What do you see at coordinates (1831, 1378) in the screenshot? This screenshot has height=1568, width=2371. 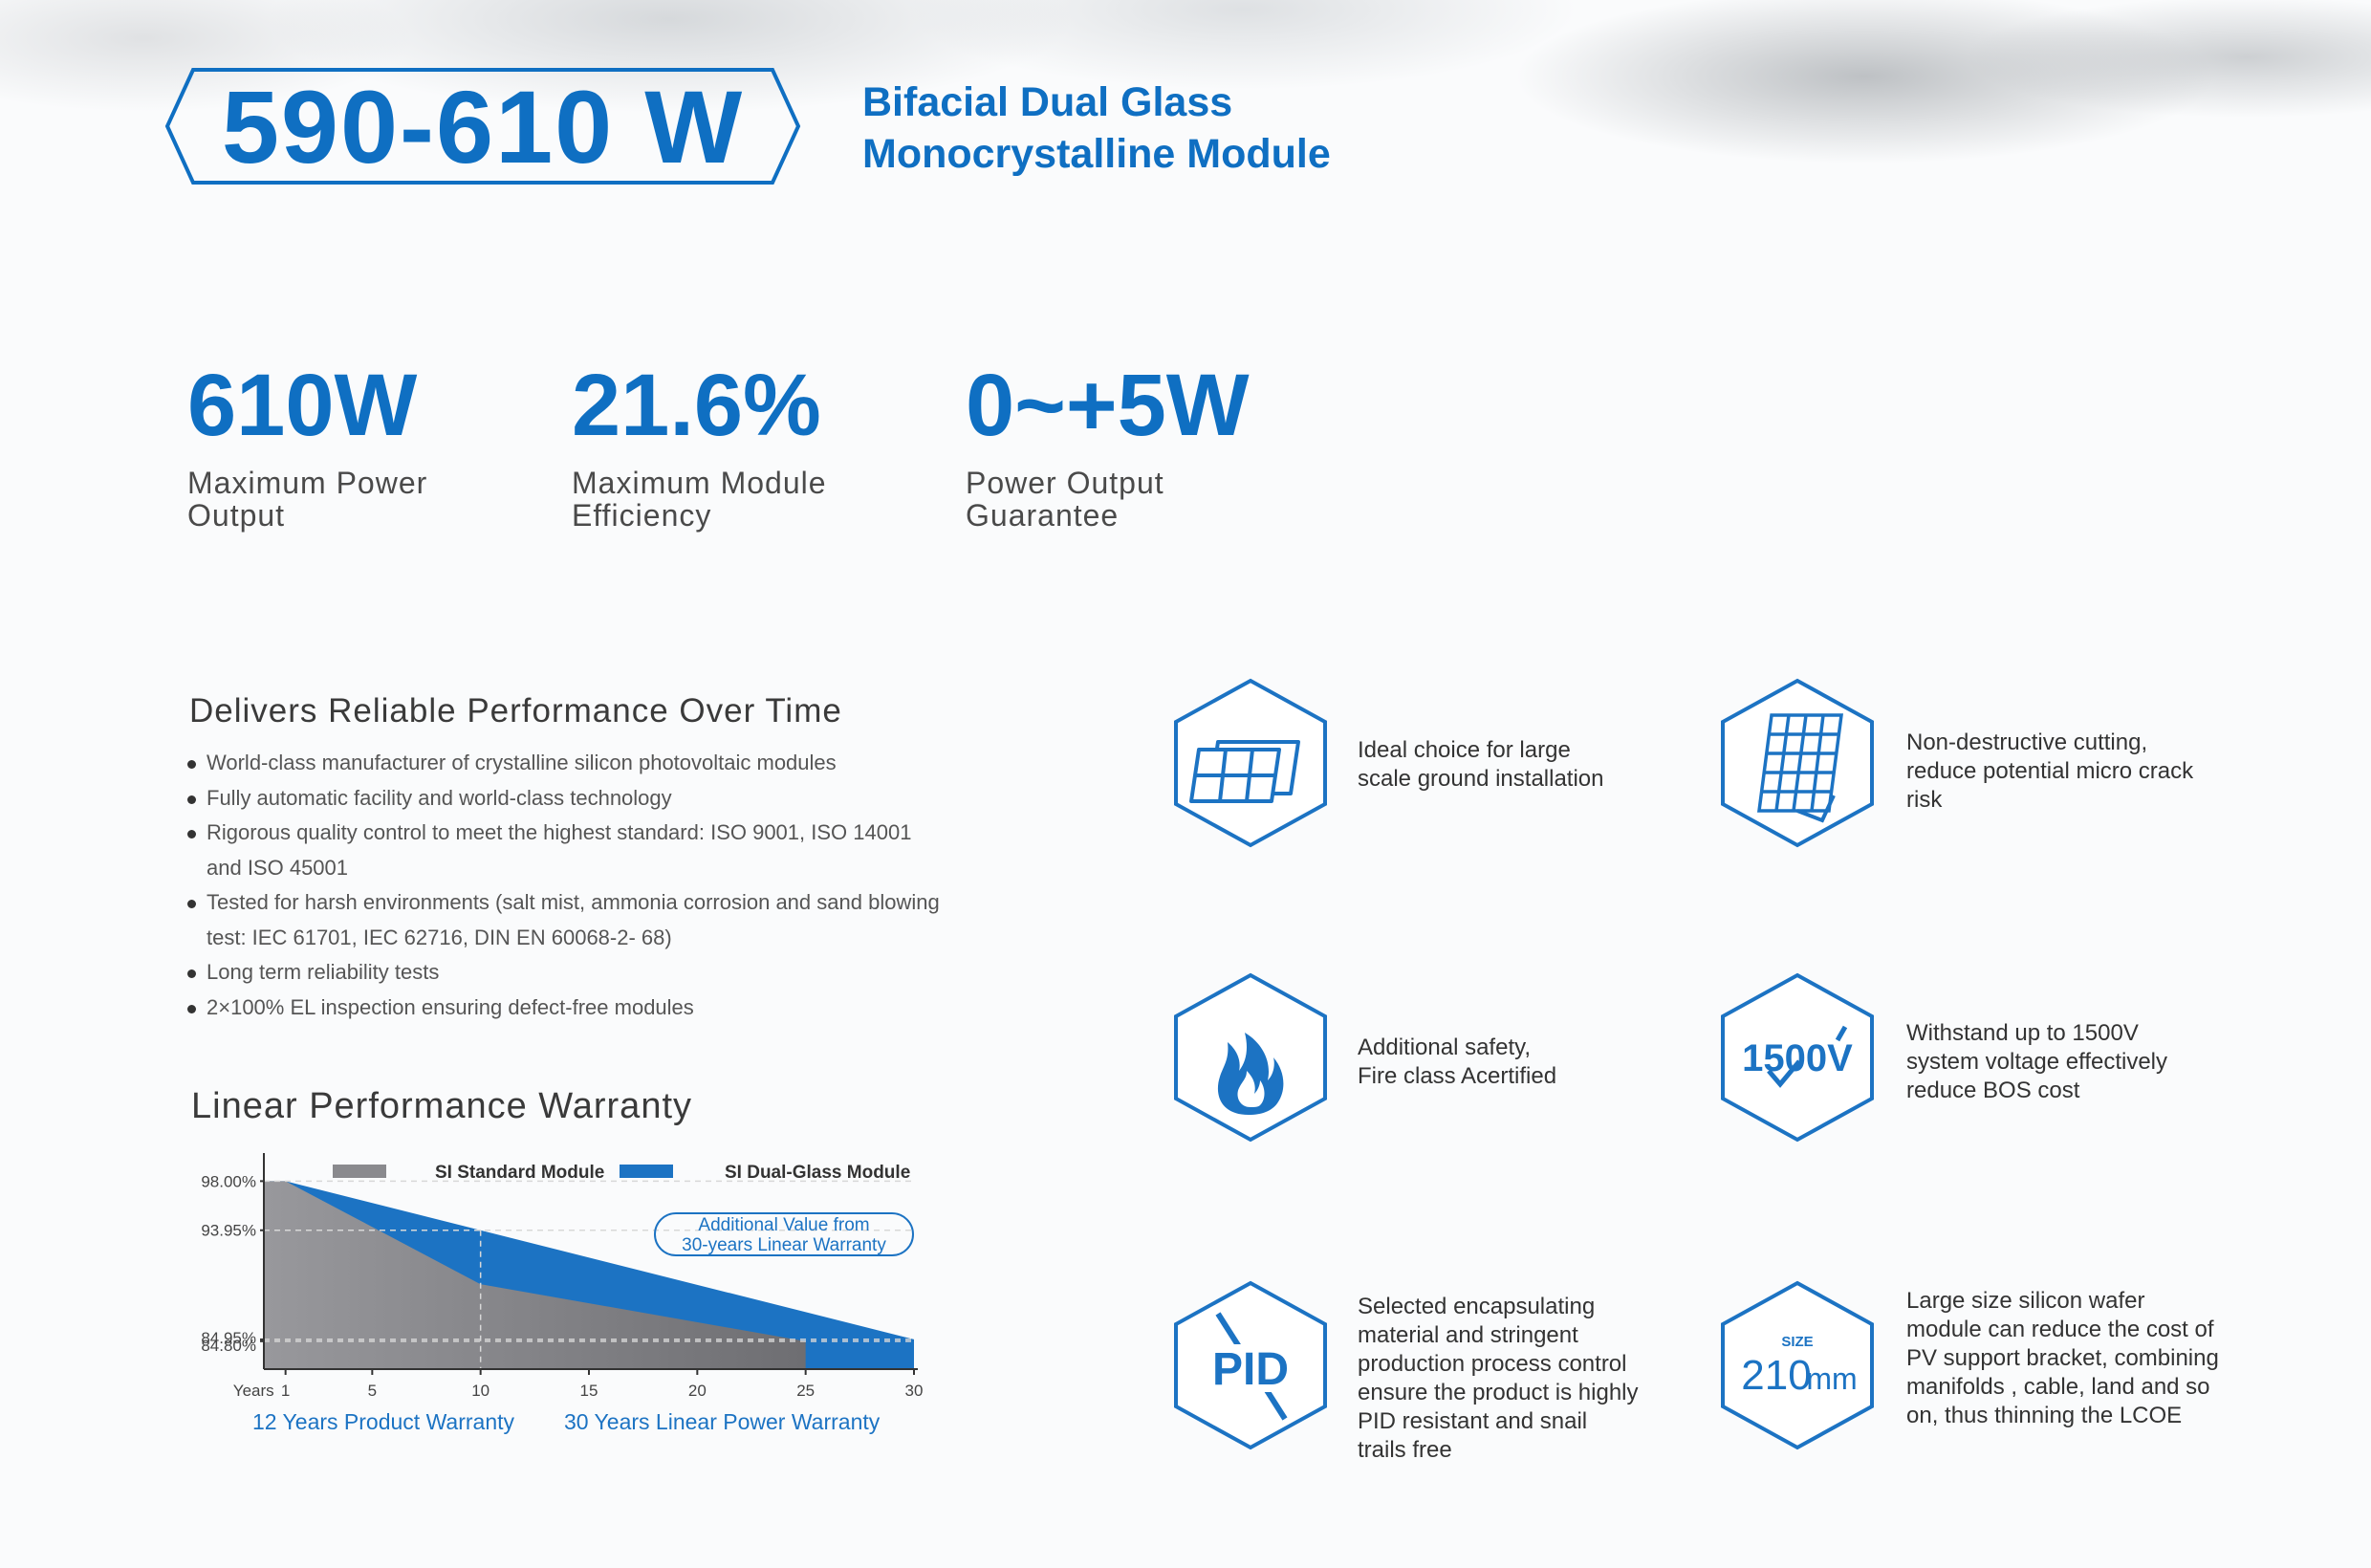 I see `svg-text: mm` at bounding box center [1831, 1378].